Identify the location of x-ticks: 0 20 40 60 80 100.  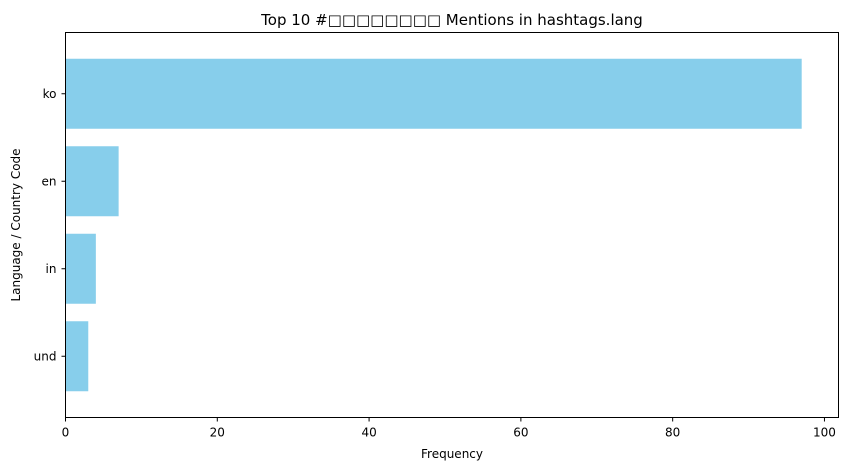
(449, 428).